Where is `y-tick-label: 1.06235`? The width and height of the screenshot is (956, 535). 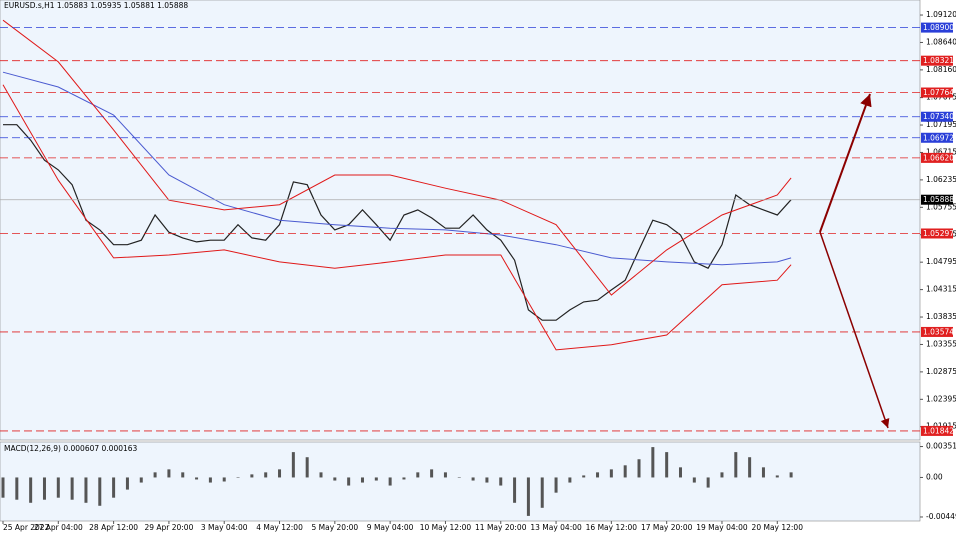
y-tick-label: 1.06235 is located at coordinates (941, 179).